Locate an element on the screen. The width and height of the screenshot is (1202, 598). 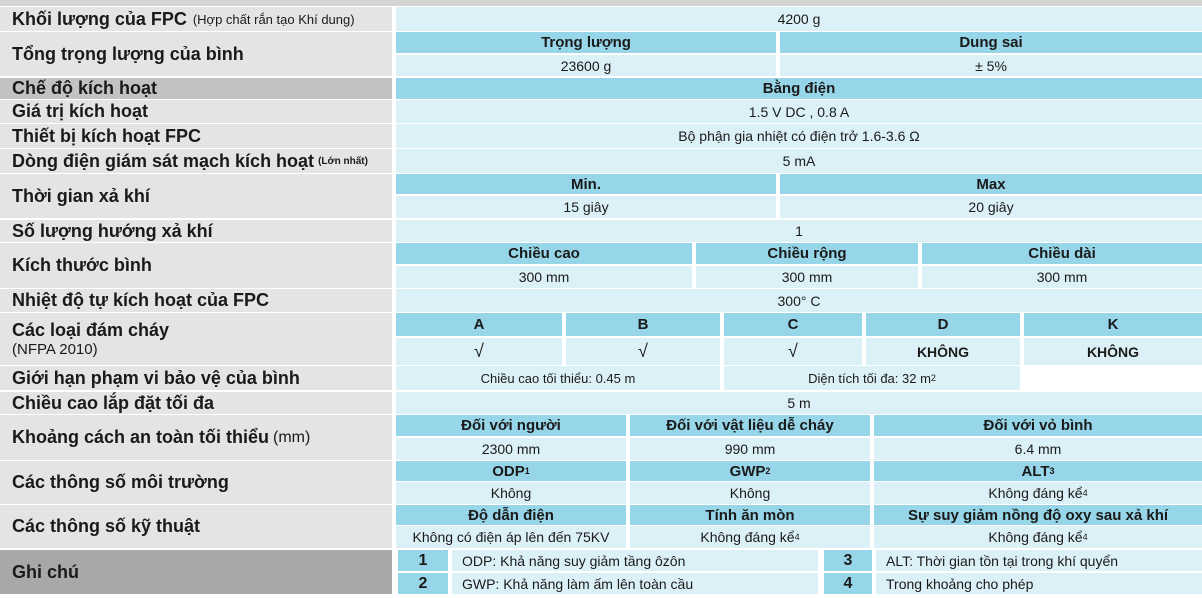
value-oxygen-text: Không đáng kể is located at coordinates (1035, 537).